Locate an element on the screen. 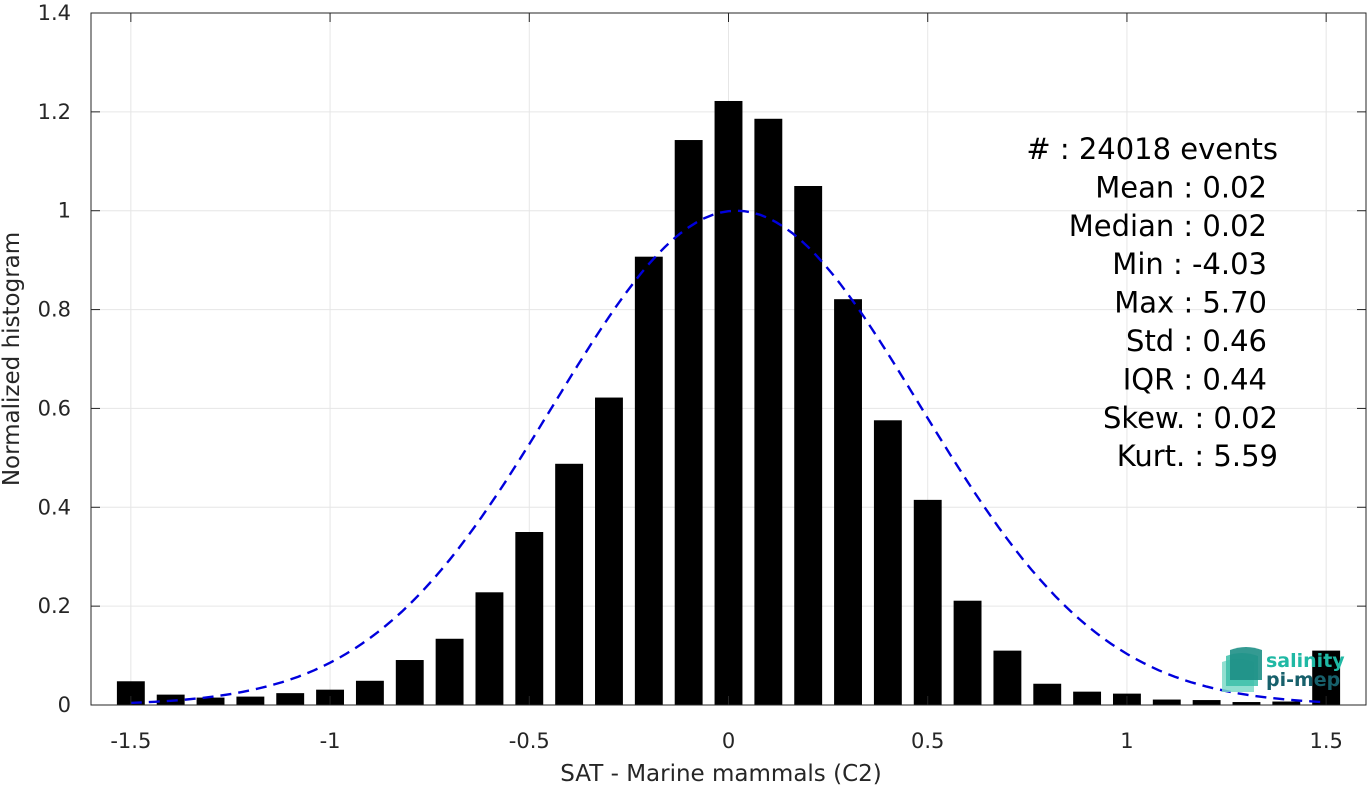 The width and height of the screenshot is (1367, 785). stat-line: Skew. : 0.02 is located at coordinates (1190, 418).